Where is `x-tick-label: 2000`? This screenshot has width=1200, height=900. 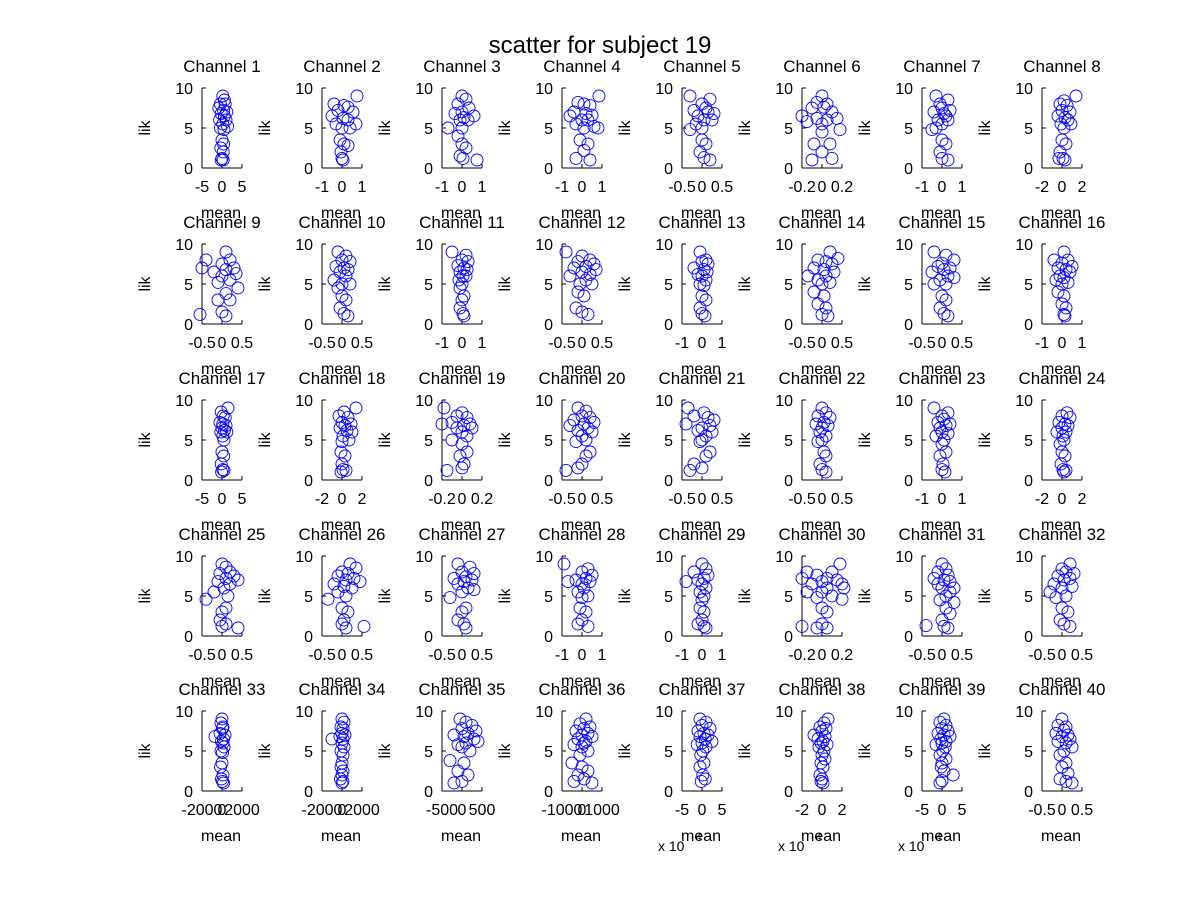 x-tick-label: 2000 is located at coordinates (242, 810).